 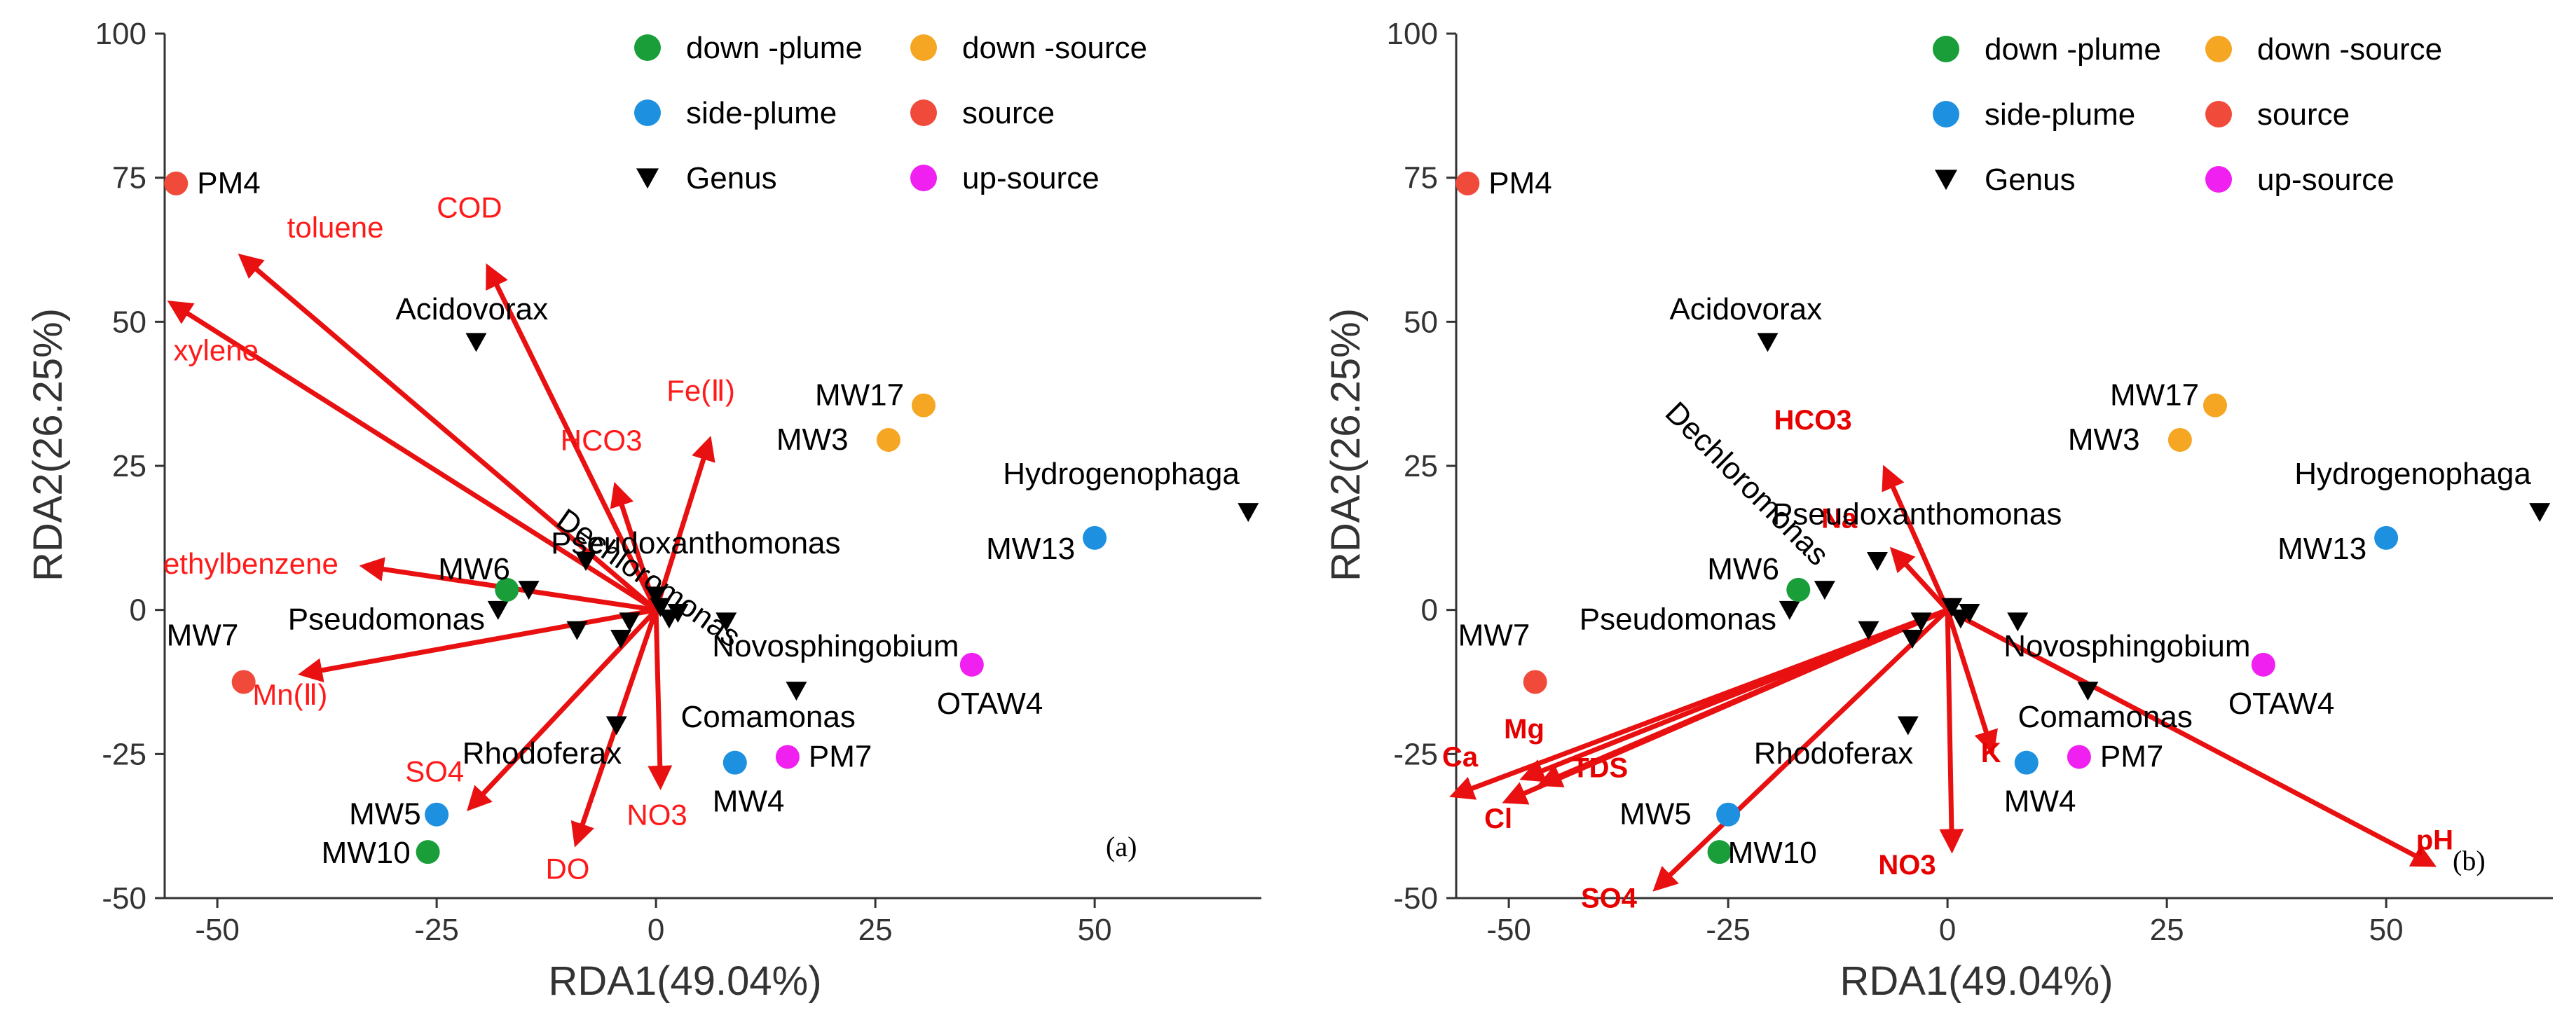 What do you see at coordinates (684, 523) in the screenshot?
I see `env-arrow-fe` at bounding box center [684, 523].